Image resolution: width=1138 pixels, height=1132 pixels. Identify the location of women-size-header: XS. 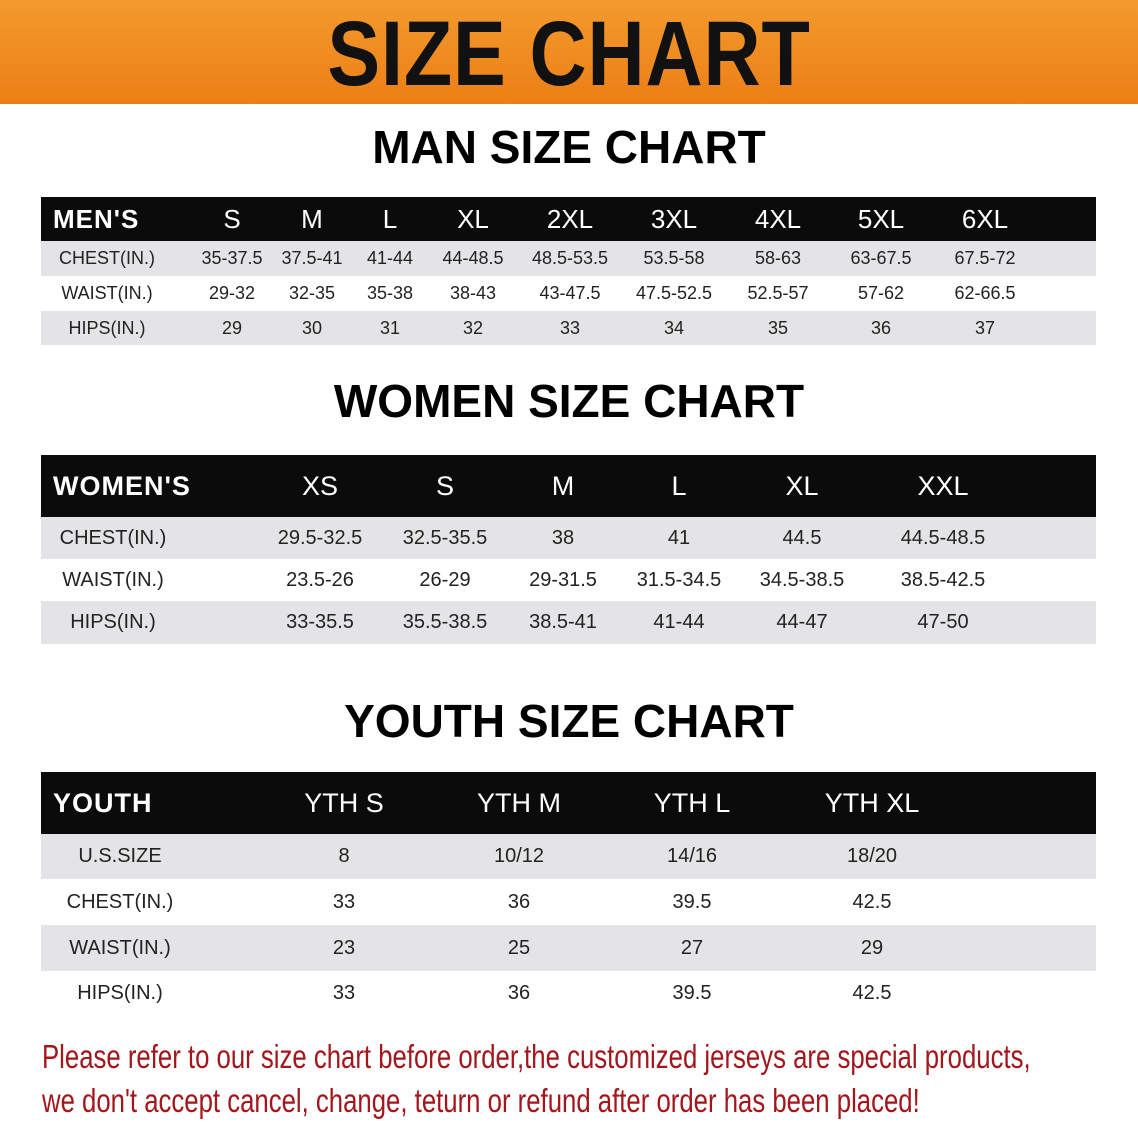
(320, 485).